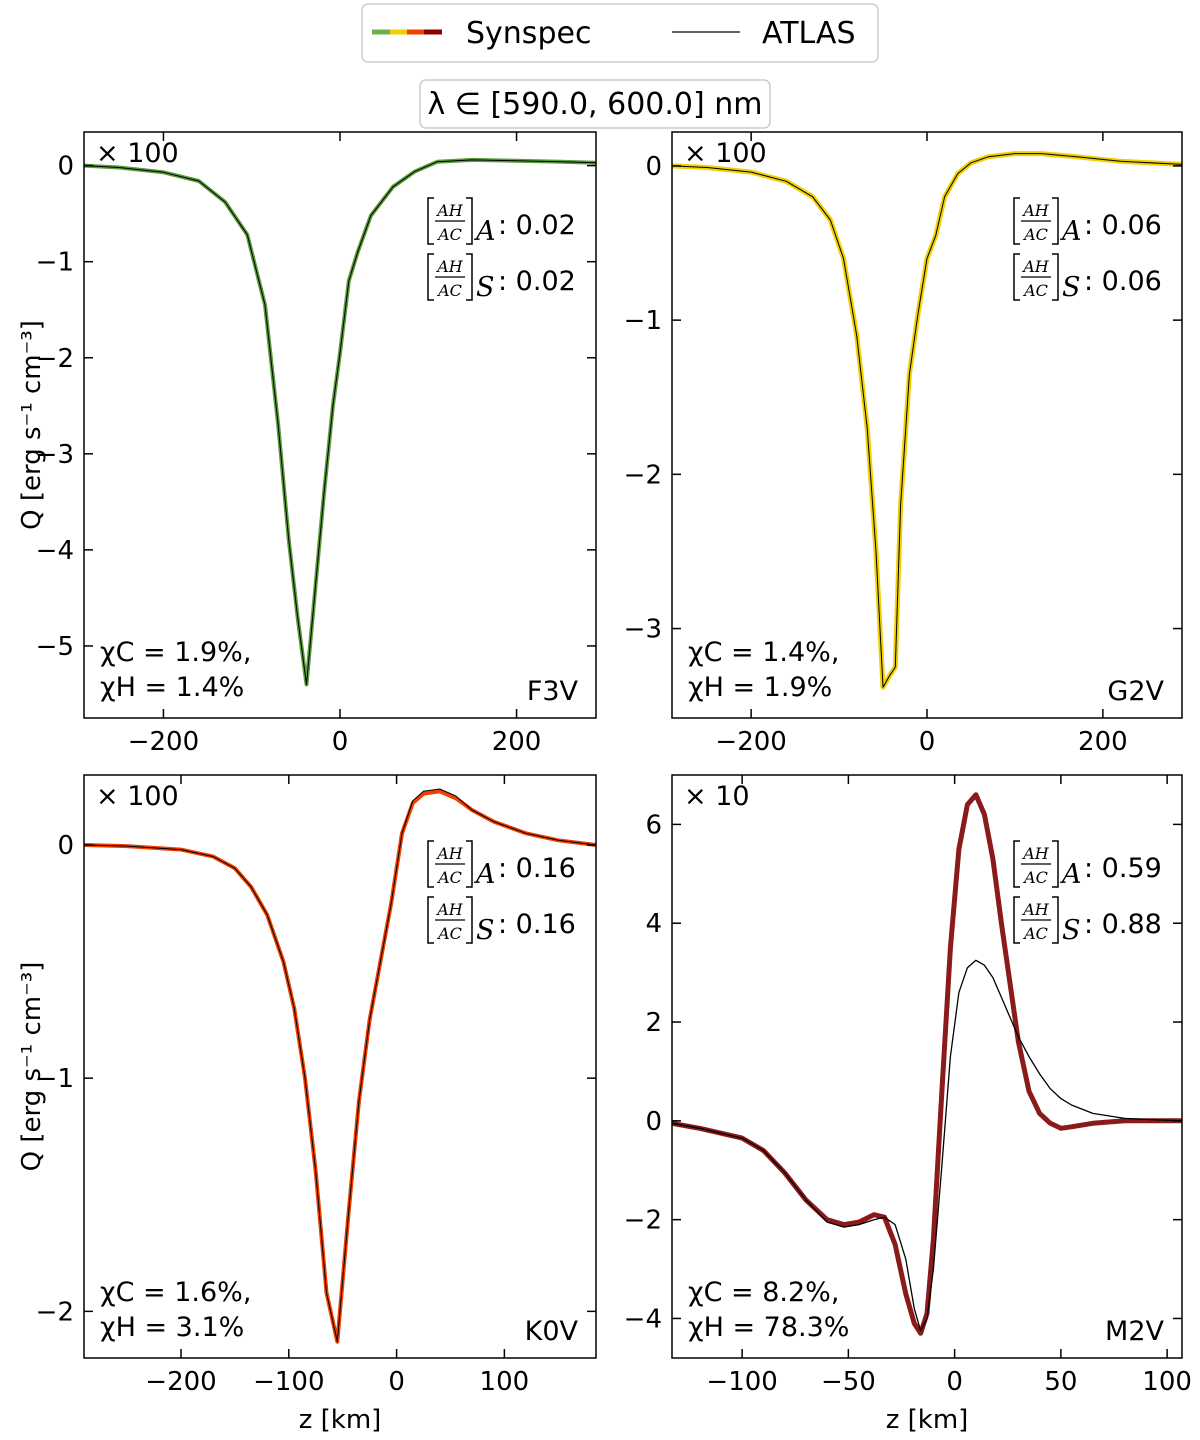 The image size is (1200, 1440). Describe the element at coordinates (552, 1331) in the screenshot. I see `star-type-label: K0V` at that location.